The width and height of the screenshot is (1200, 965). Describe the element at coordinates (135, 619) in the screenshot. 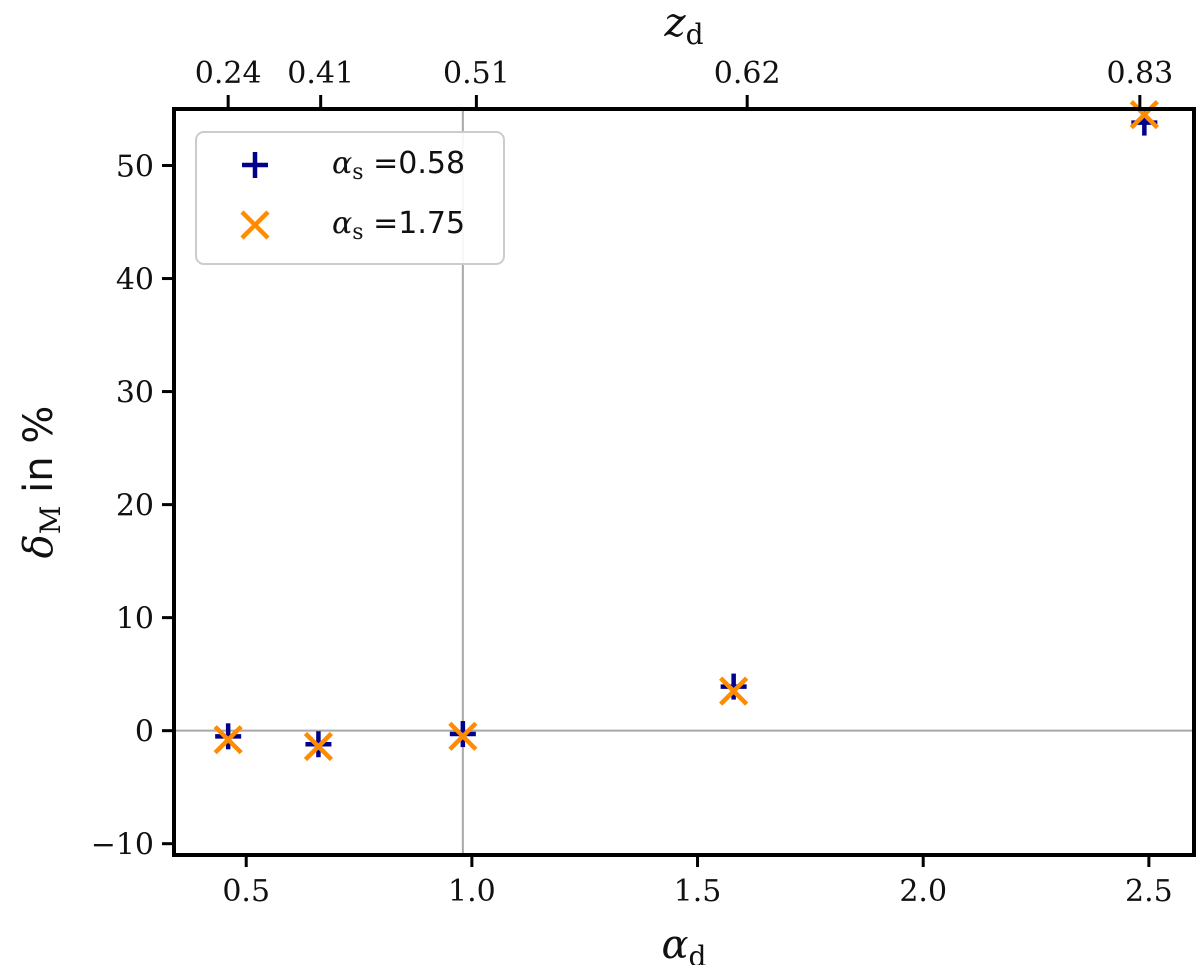

I see `y-tick-label: 10` at that location.